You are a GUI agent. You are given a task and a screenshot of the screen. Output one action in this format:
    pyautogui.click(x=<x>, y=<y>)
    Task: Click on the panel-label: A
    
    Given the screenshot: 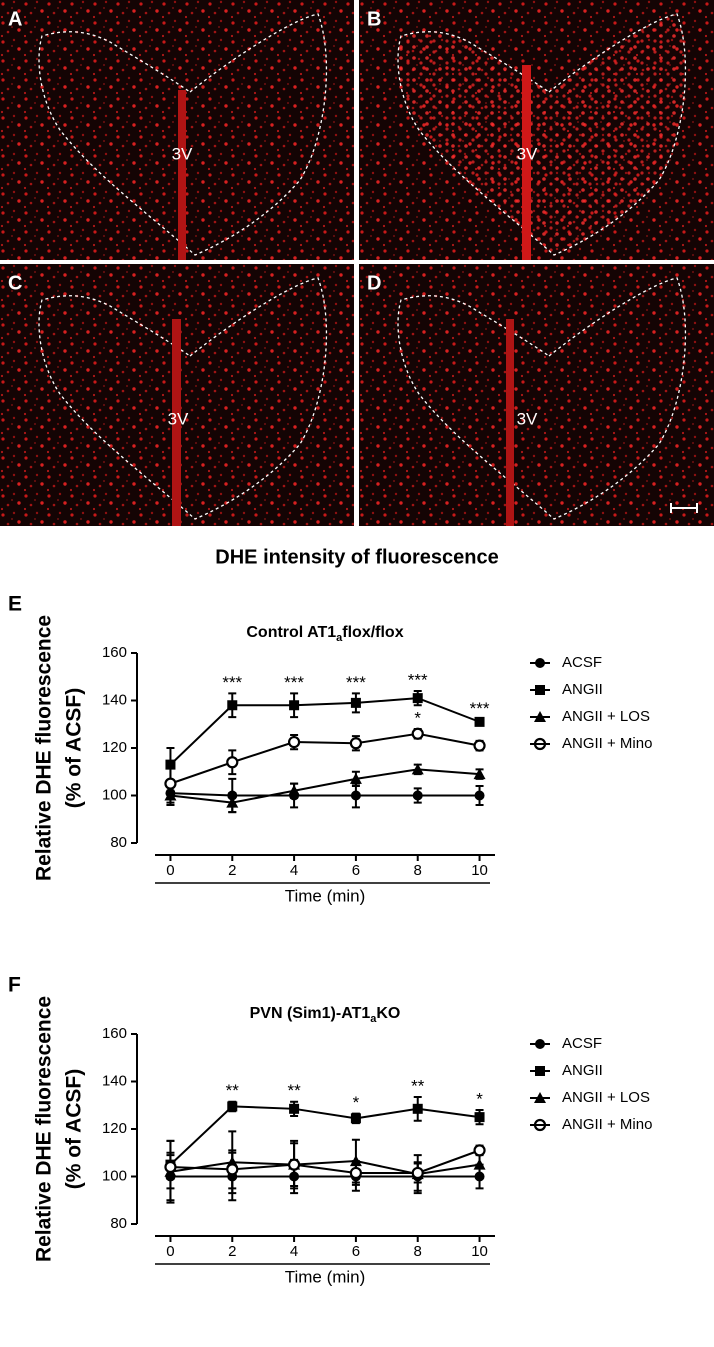 What is the action you would take?
    pyautogui.click(x=15, y=19)
    